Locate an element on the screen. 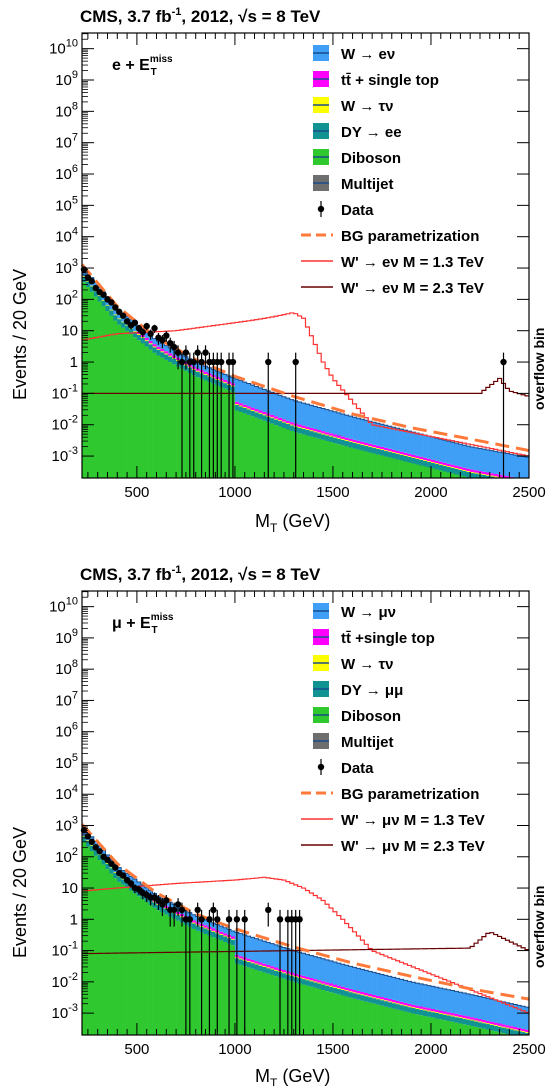  legend-label-s23: W' → μν M = 2.3 TeV is located at coordinates (413, 846).